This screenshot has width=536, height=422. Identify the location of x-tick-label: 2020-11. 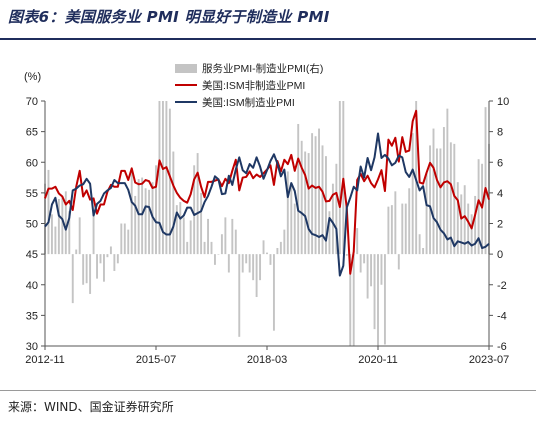
(378, 360).